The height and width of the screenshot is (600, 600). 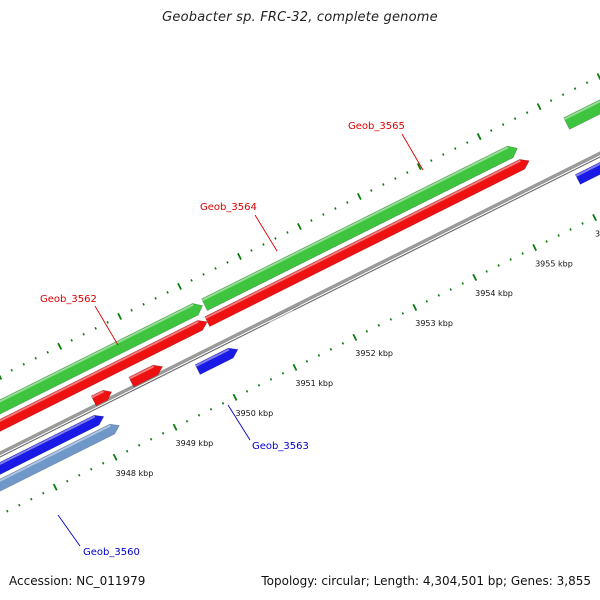 What do you see at coordinates (48, 440) in the screenshot?
I see `cds-geob-3560-highlight` at bounding box center [48, 440].